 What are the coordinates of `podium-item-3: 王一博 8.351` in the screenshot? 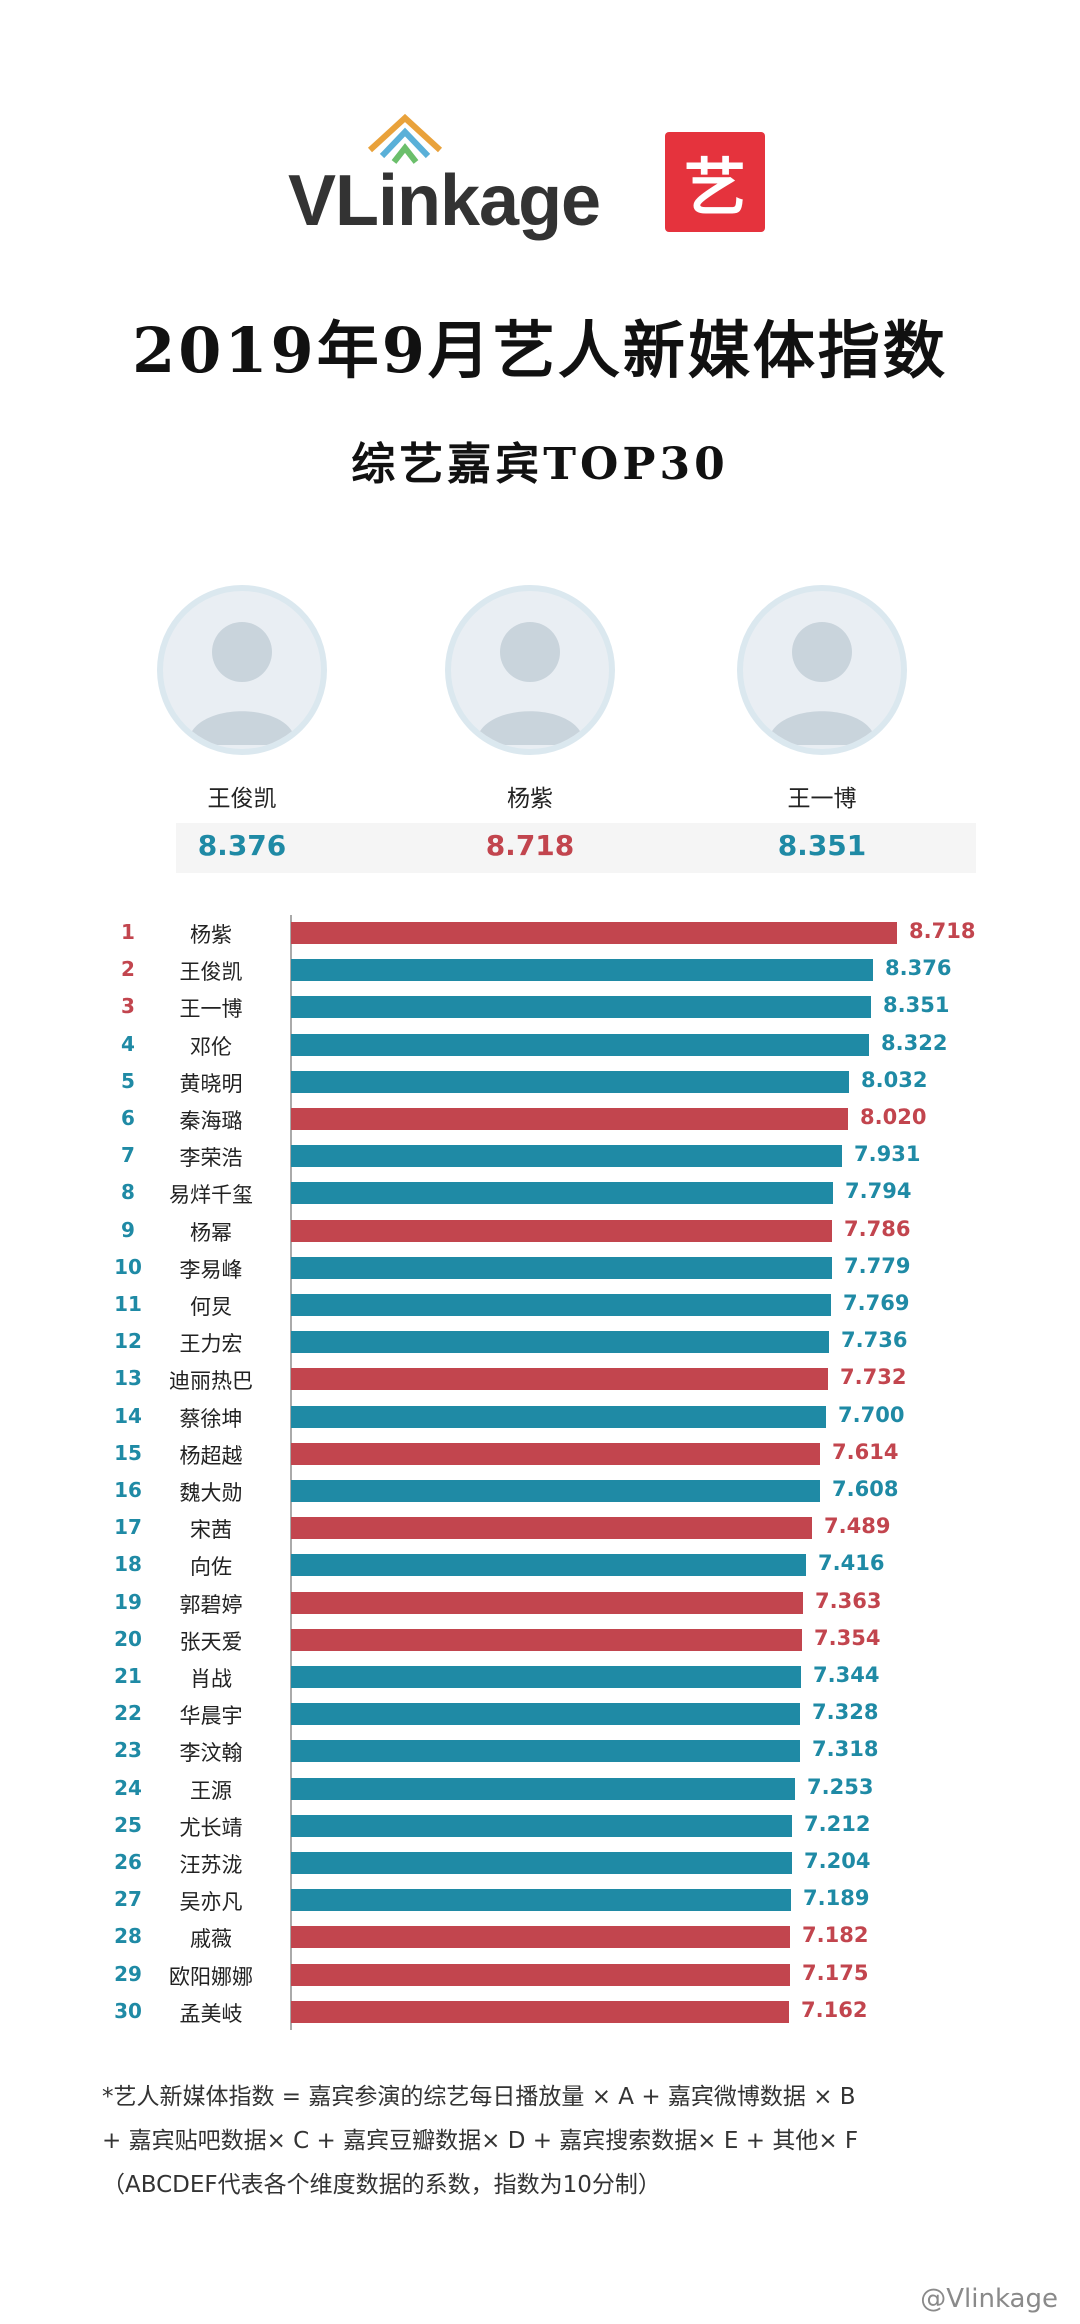 It's located at (822, 723).